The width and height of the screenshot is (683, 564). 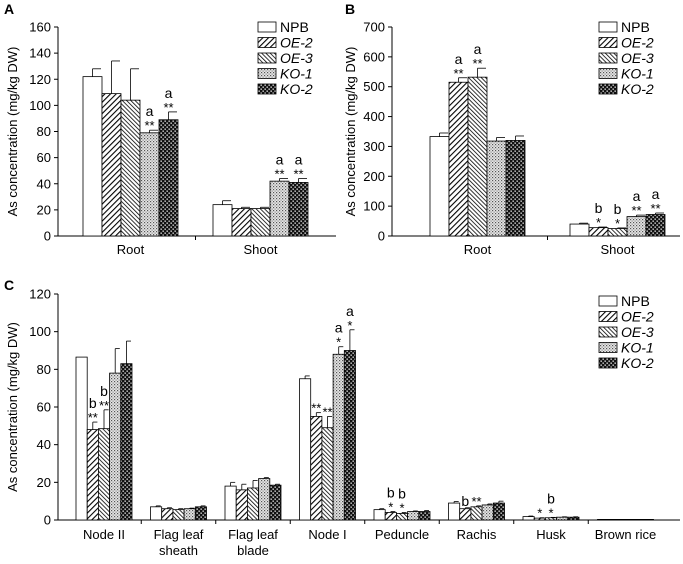 I want to click on panel-a-y-tick-label: 140, so click(x=40, y=53).